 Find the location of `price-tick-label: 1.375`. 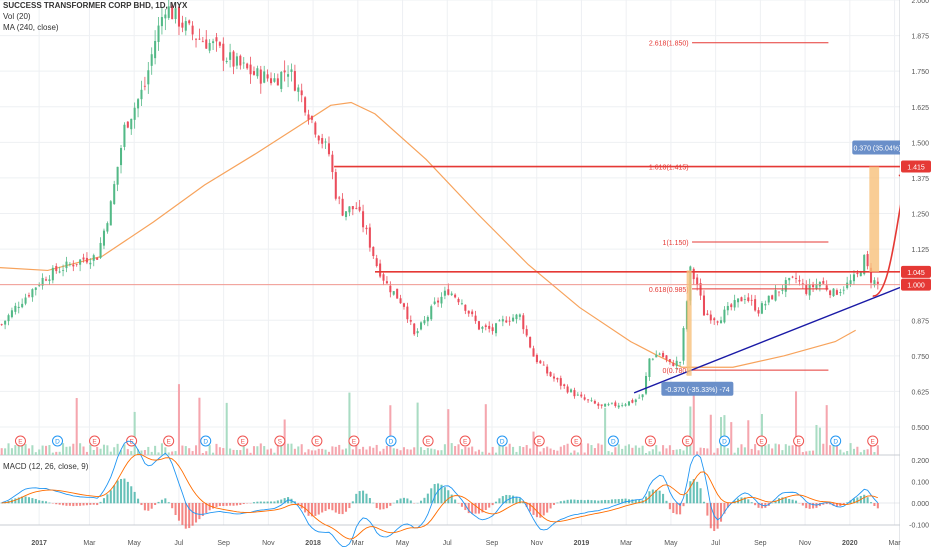

price-tick-label: 1.375 is located at coordinates (920, 179).